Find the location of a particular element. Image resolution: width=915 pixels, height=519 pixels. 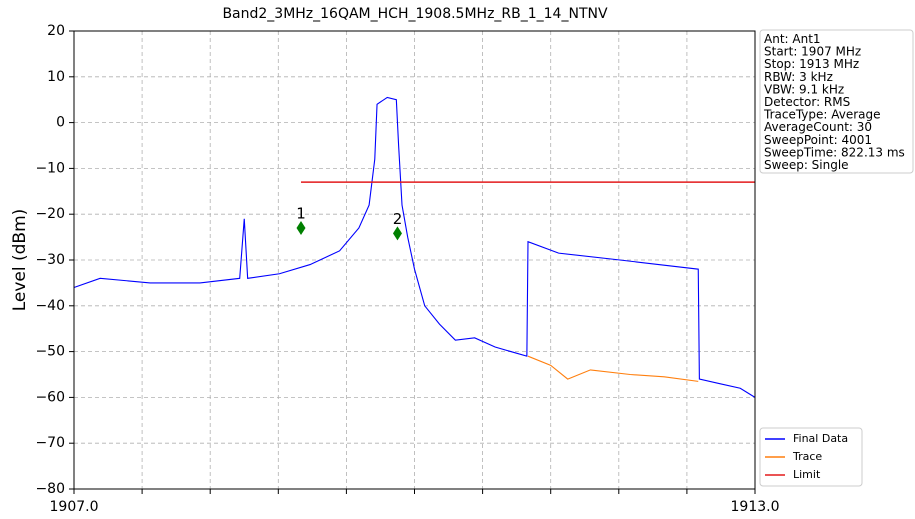

y-tick-label: −80 is located at coordinates (50, 489).